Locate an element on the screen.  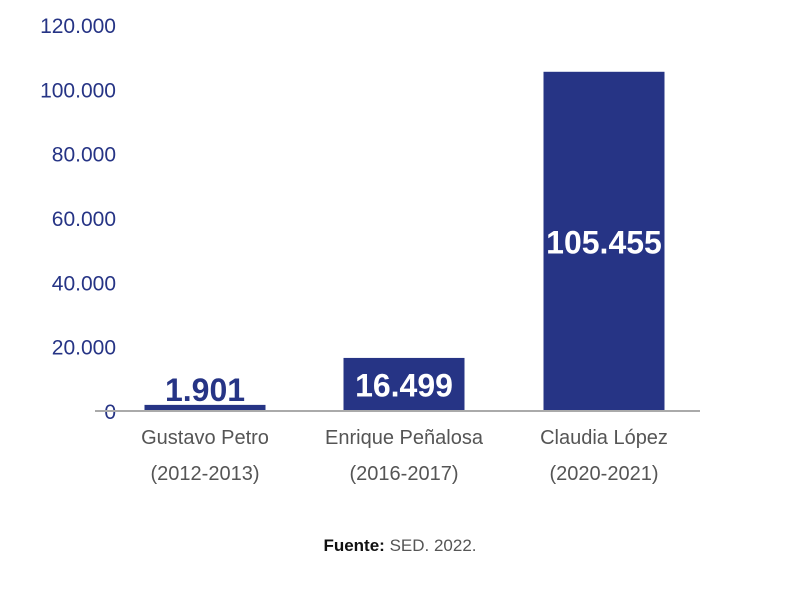
x-tick-label: Enrique Peñalosa is located at coordinates (404, 438).